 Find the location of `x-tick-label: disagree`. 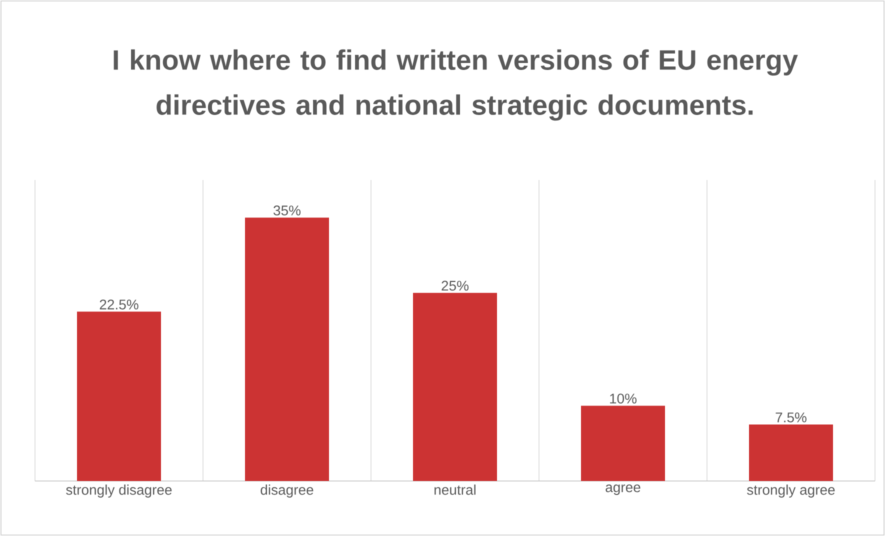

x-tick-label: disagree is located at coordinates (287, 491).